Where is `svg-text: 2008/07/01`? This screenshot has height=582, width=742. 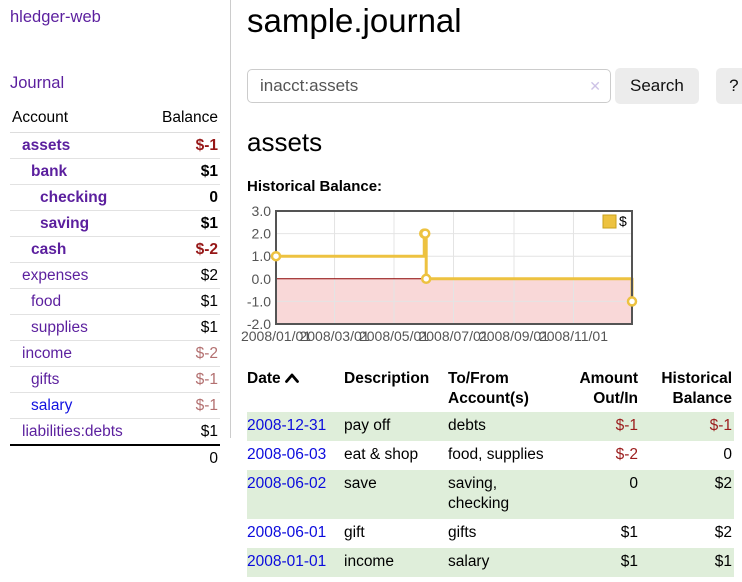
svg-text: 2008/07/01 is located at coordinates (453, 336).